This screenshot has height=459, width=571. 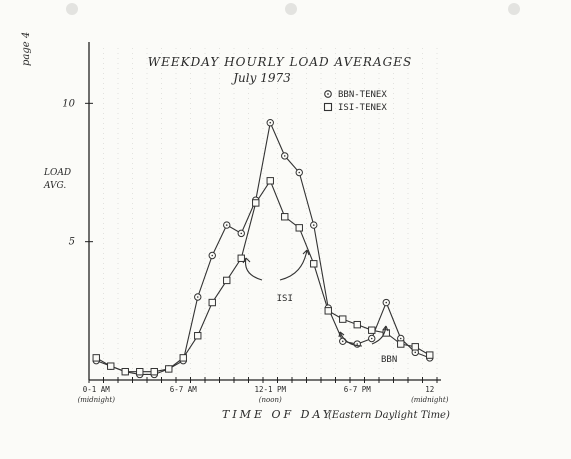 I want to click on isi-arrow-right, so click(x=293, y=265).